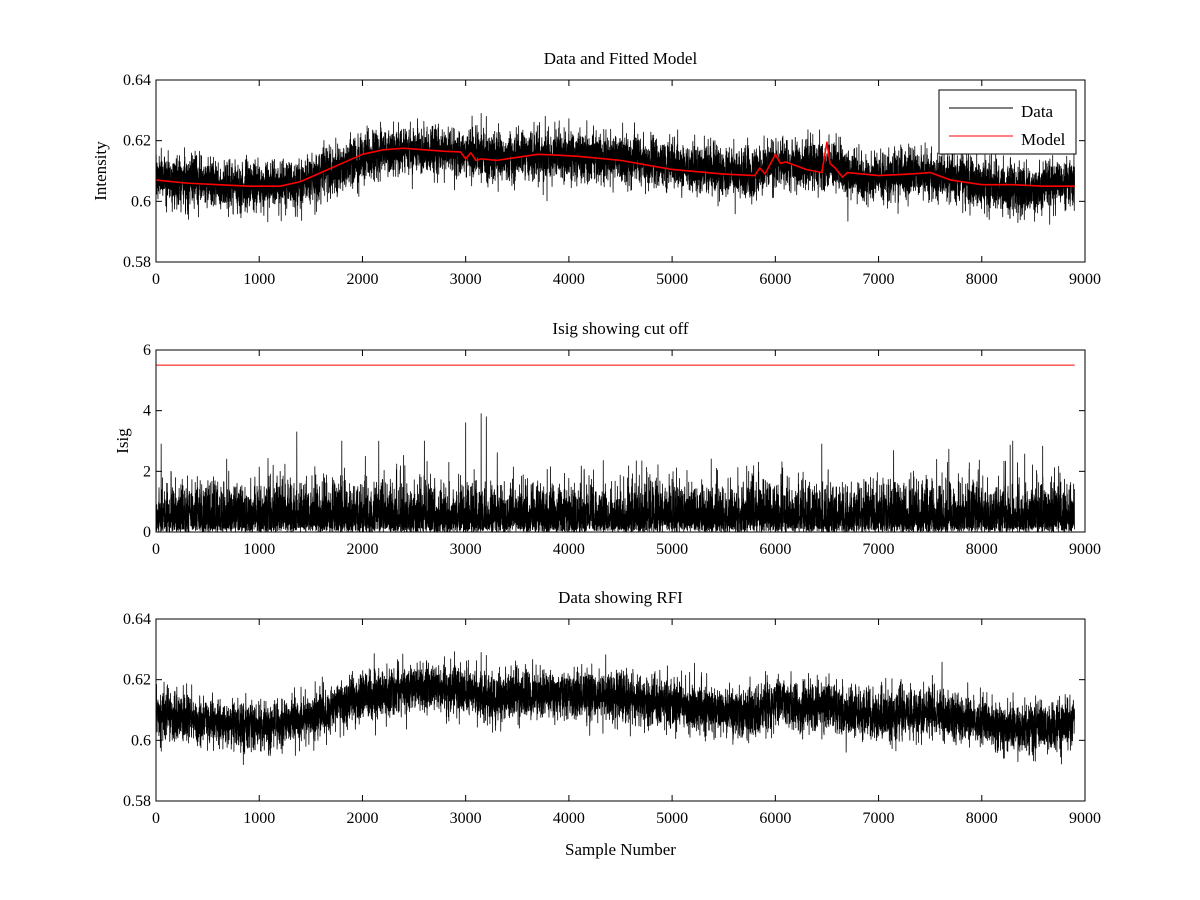 This screenshot has height=900, width=1200. I want to click on chart-title: Isig showing cut off, so click(620, 328).